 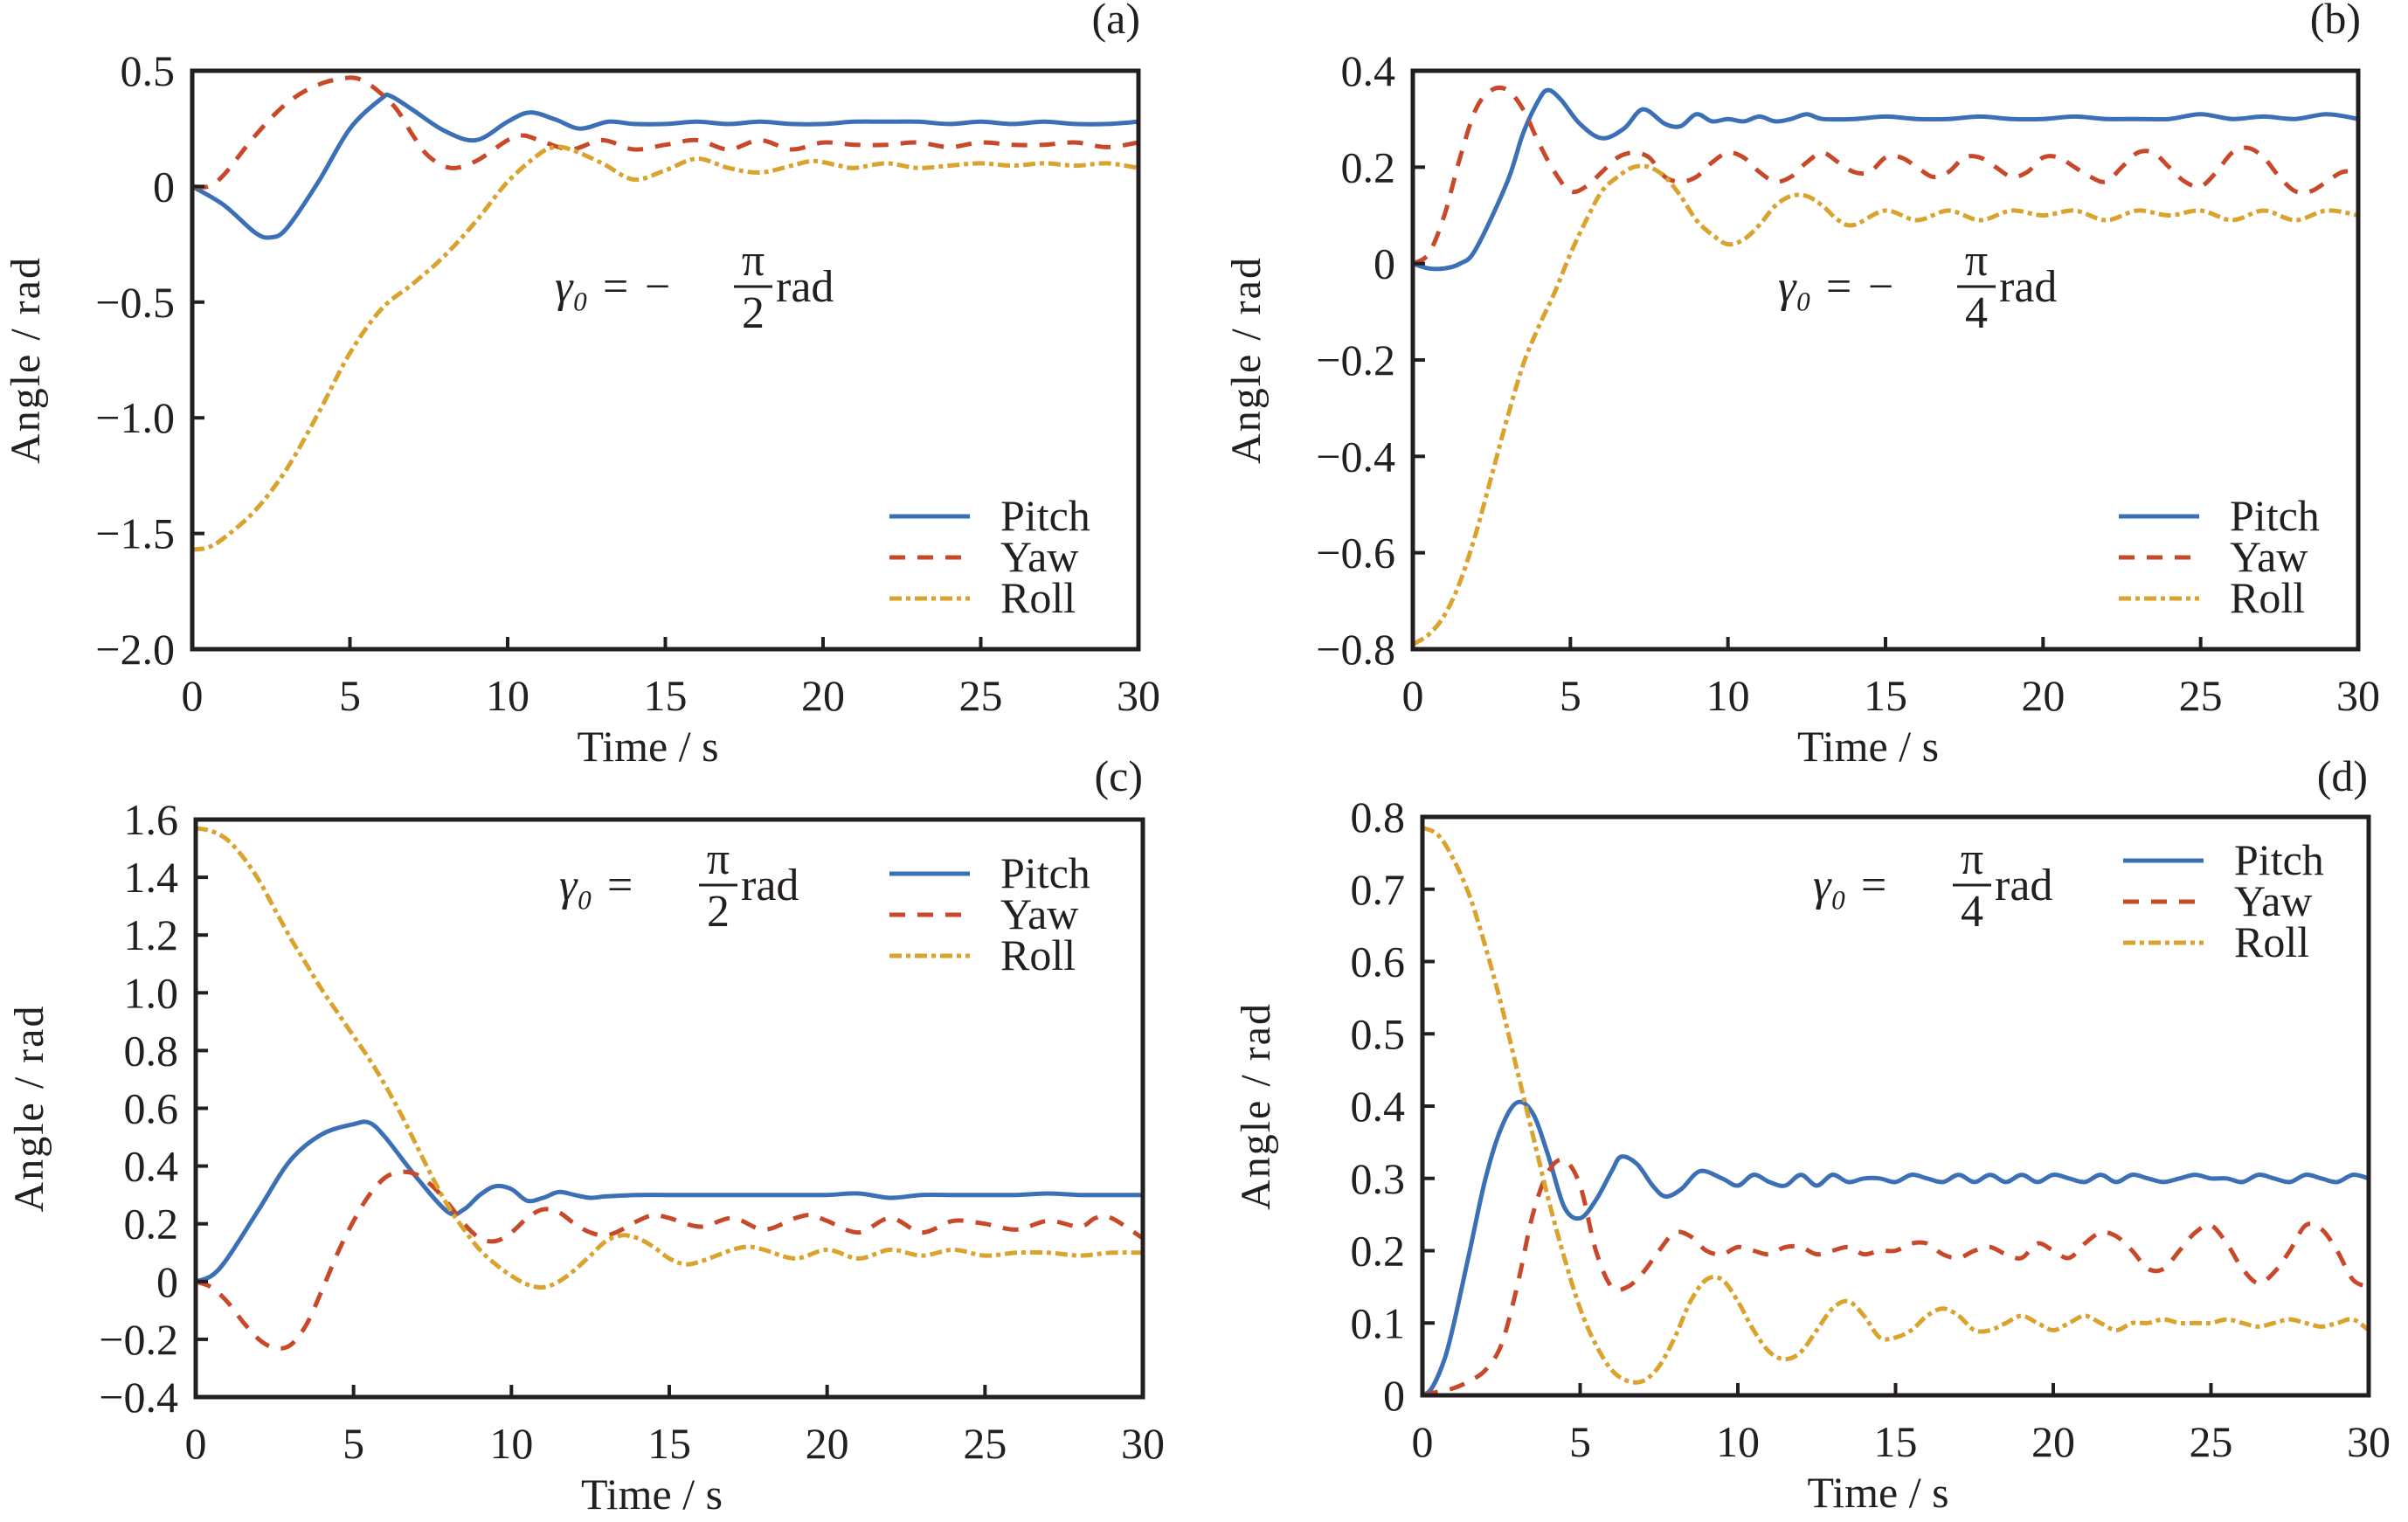 I want to click on y-tick-label: 0.8, so click(x=1378, y=816).